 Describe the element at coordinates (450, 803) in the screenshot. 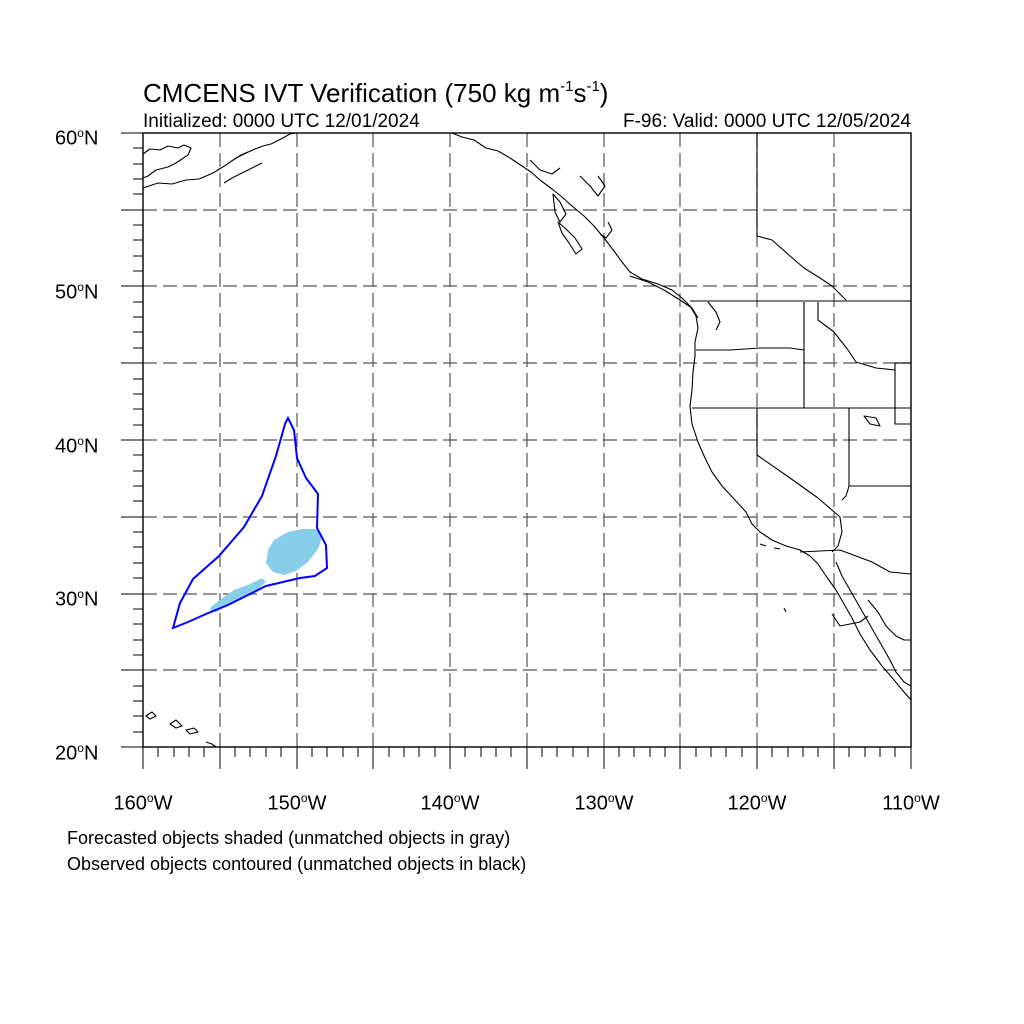

I see `lon-label-140: 140oW` at that location.